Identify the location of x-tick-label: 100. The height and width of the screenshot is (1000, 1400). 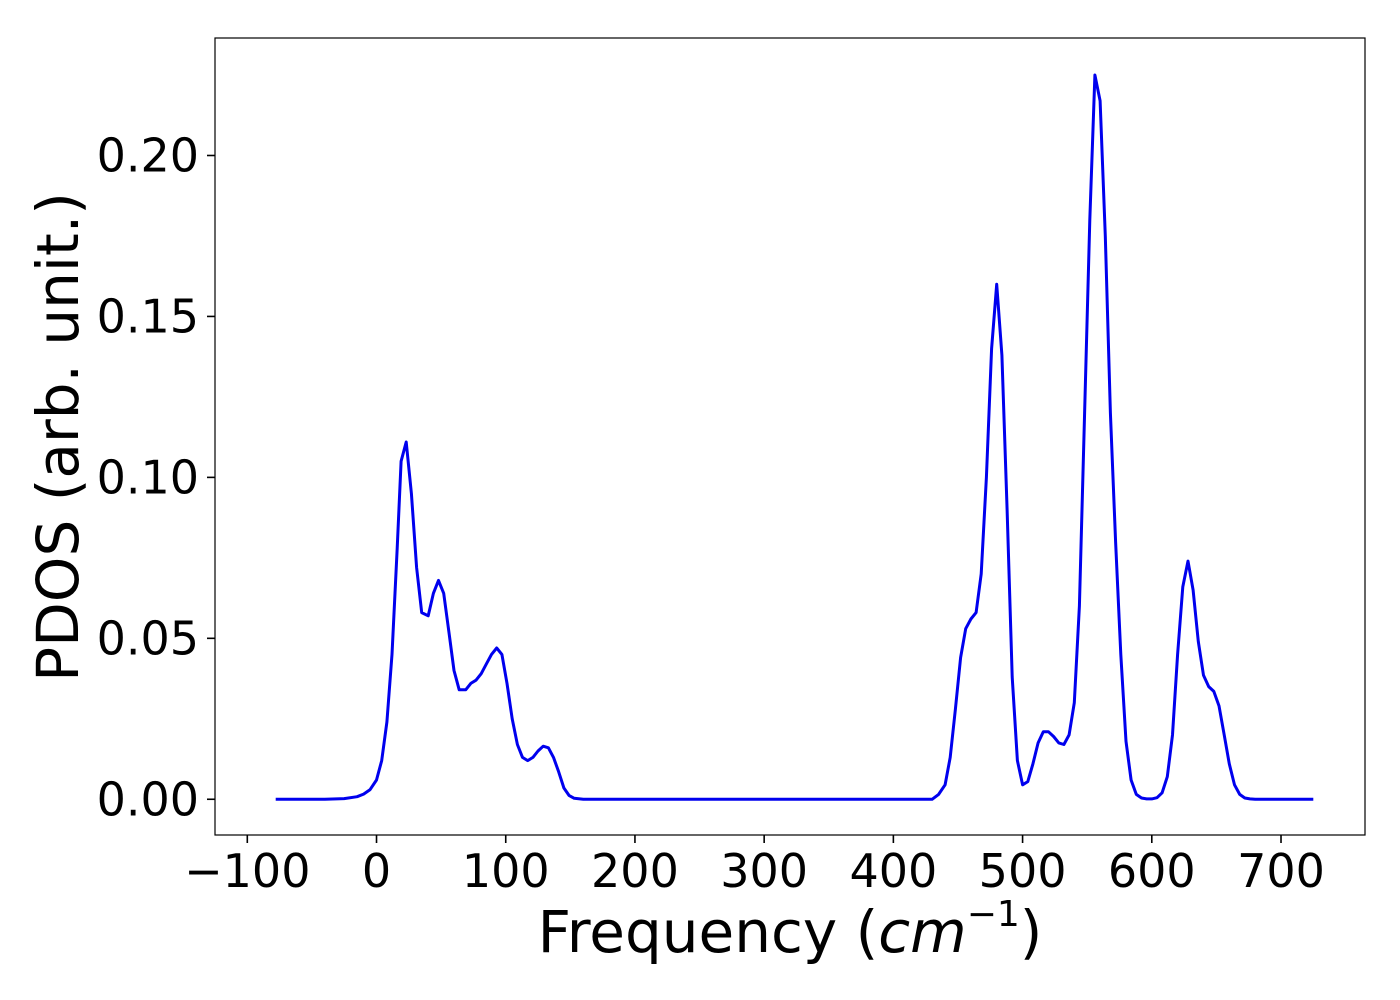
(506, 871).